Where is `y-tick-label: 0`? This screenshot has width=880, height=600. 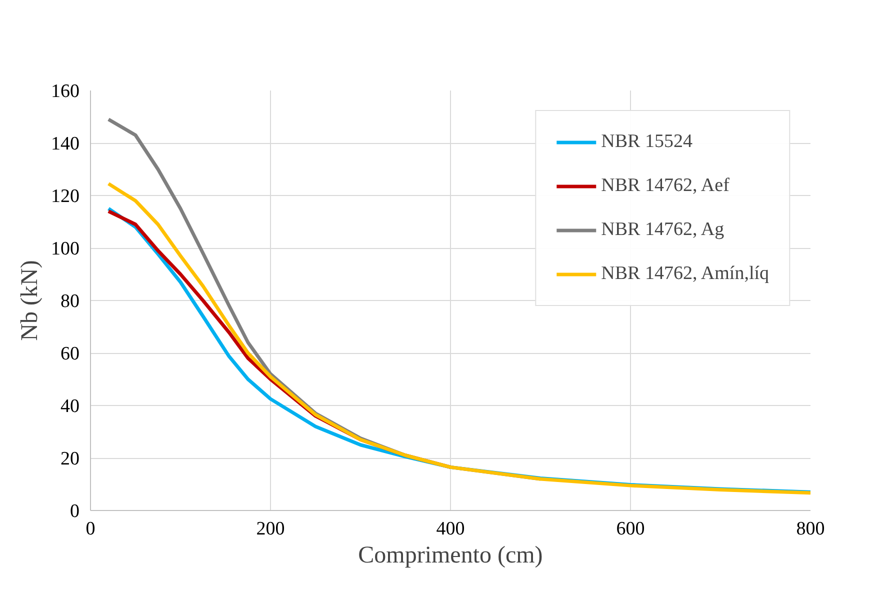 y-tick-label: 0 is located at coordinates (75, 511).